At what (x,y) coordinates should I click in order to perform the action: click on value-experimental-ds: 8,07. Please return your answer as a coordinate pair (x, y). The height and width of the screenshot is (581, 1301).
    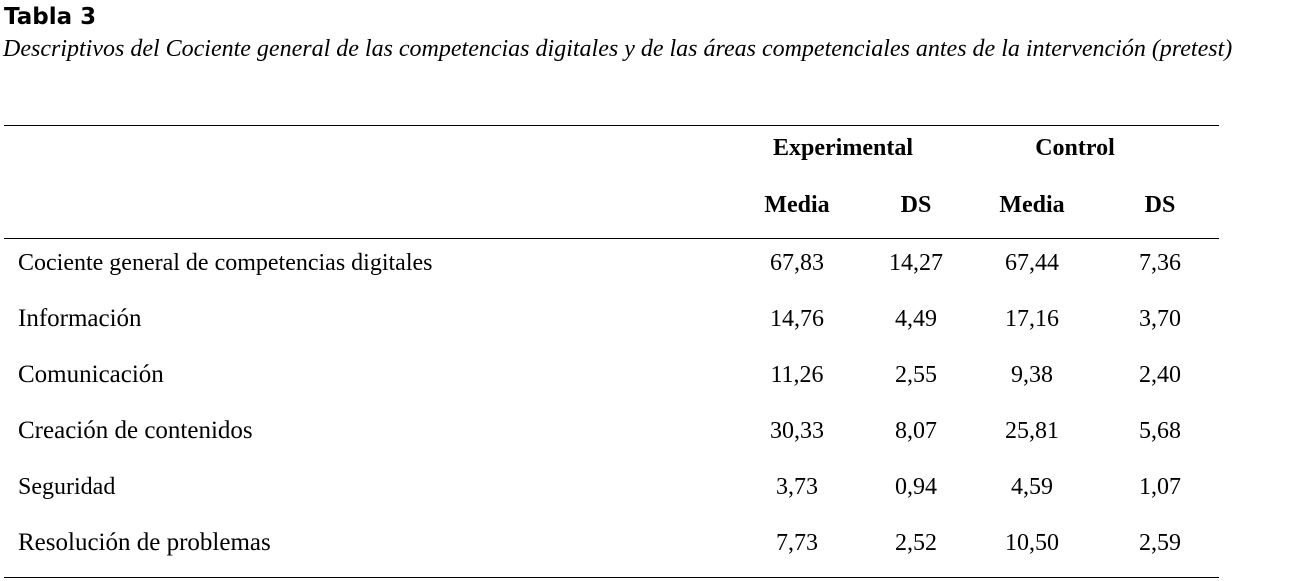
    Looking at the image, I should click on (916, 431).